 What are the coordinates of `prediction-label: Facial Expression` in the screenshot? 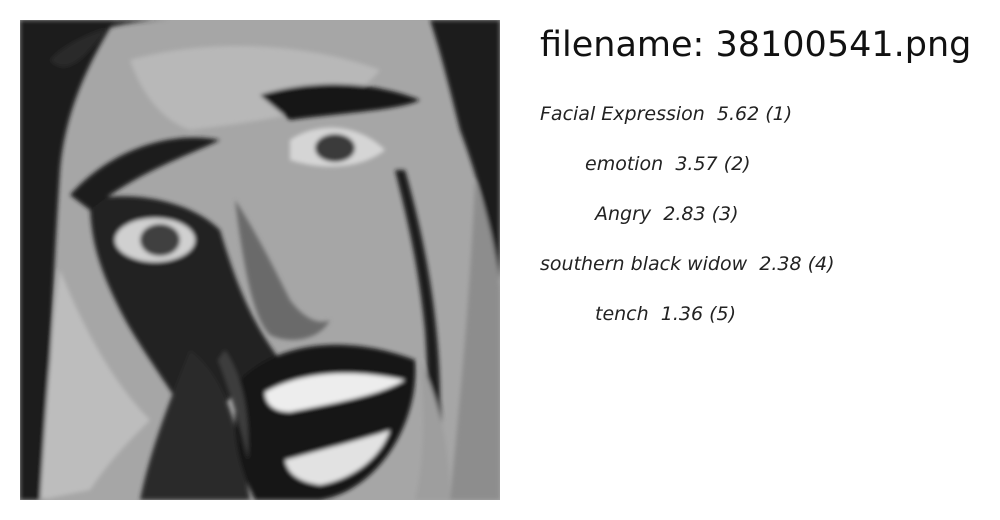 It's located at (622, 114).